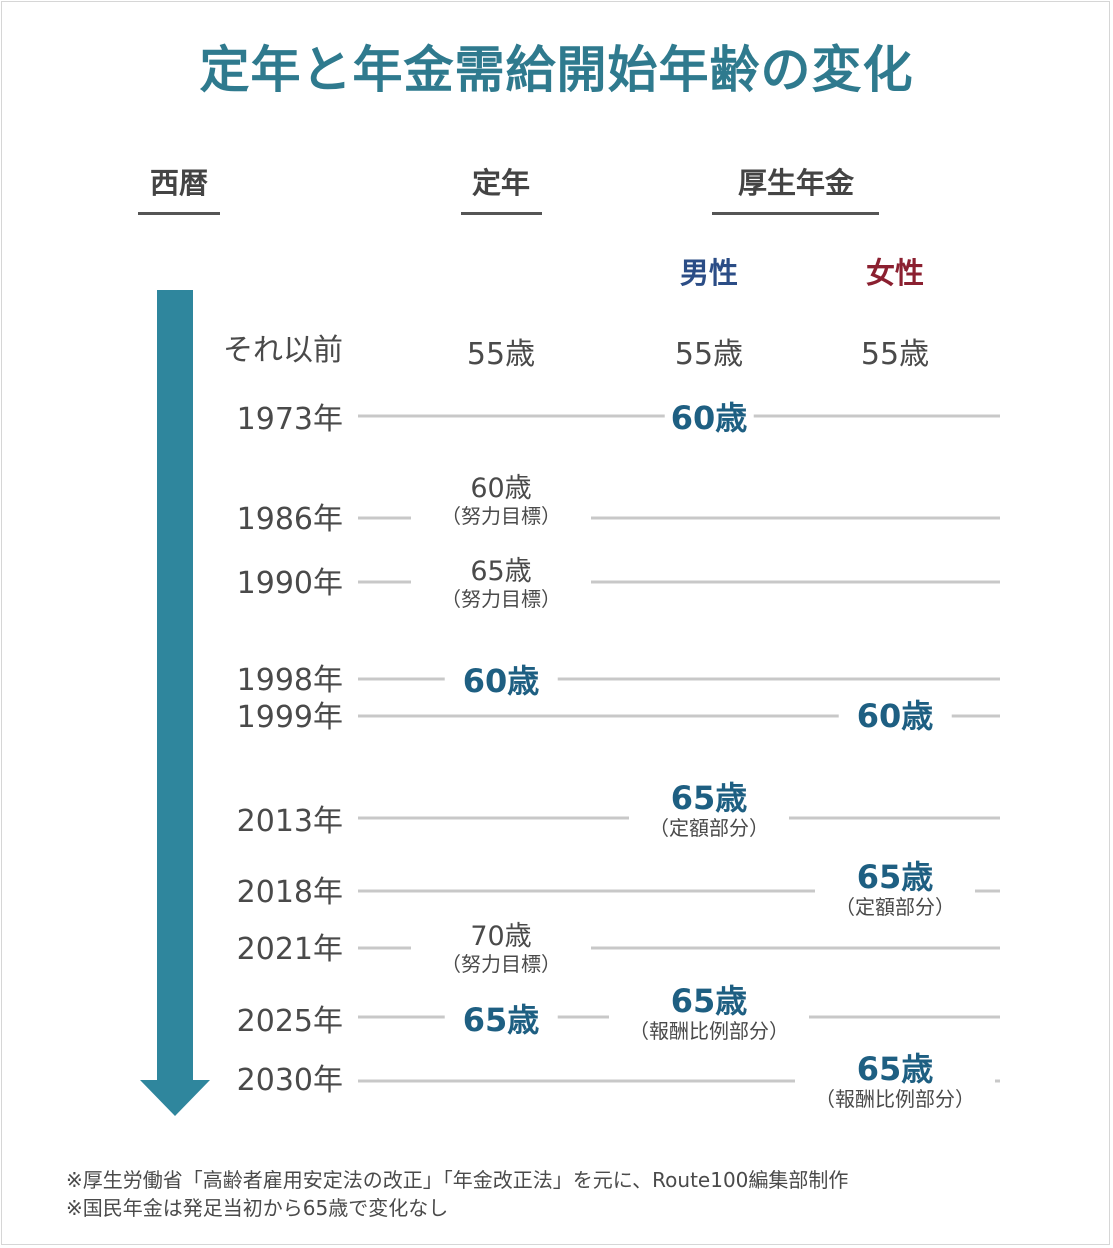 The width and height of the screenshot is (1113, 1248). I want to click on header-female: 女性, so click(895, 273).